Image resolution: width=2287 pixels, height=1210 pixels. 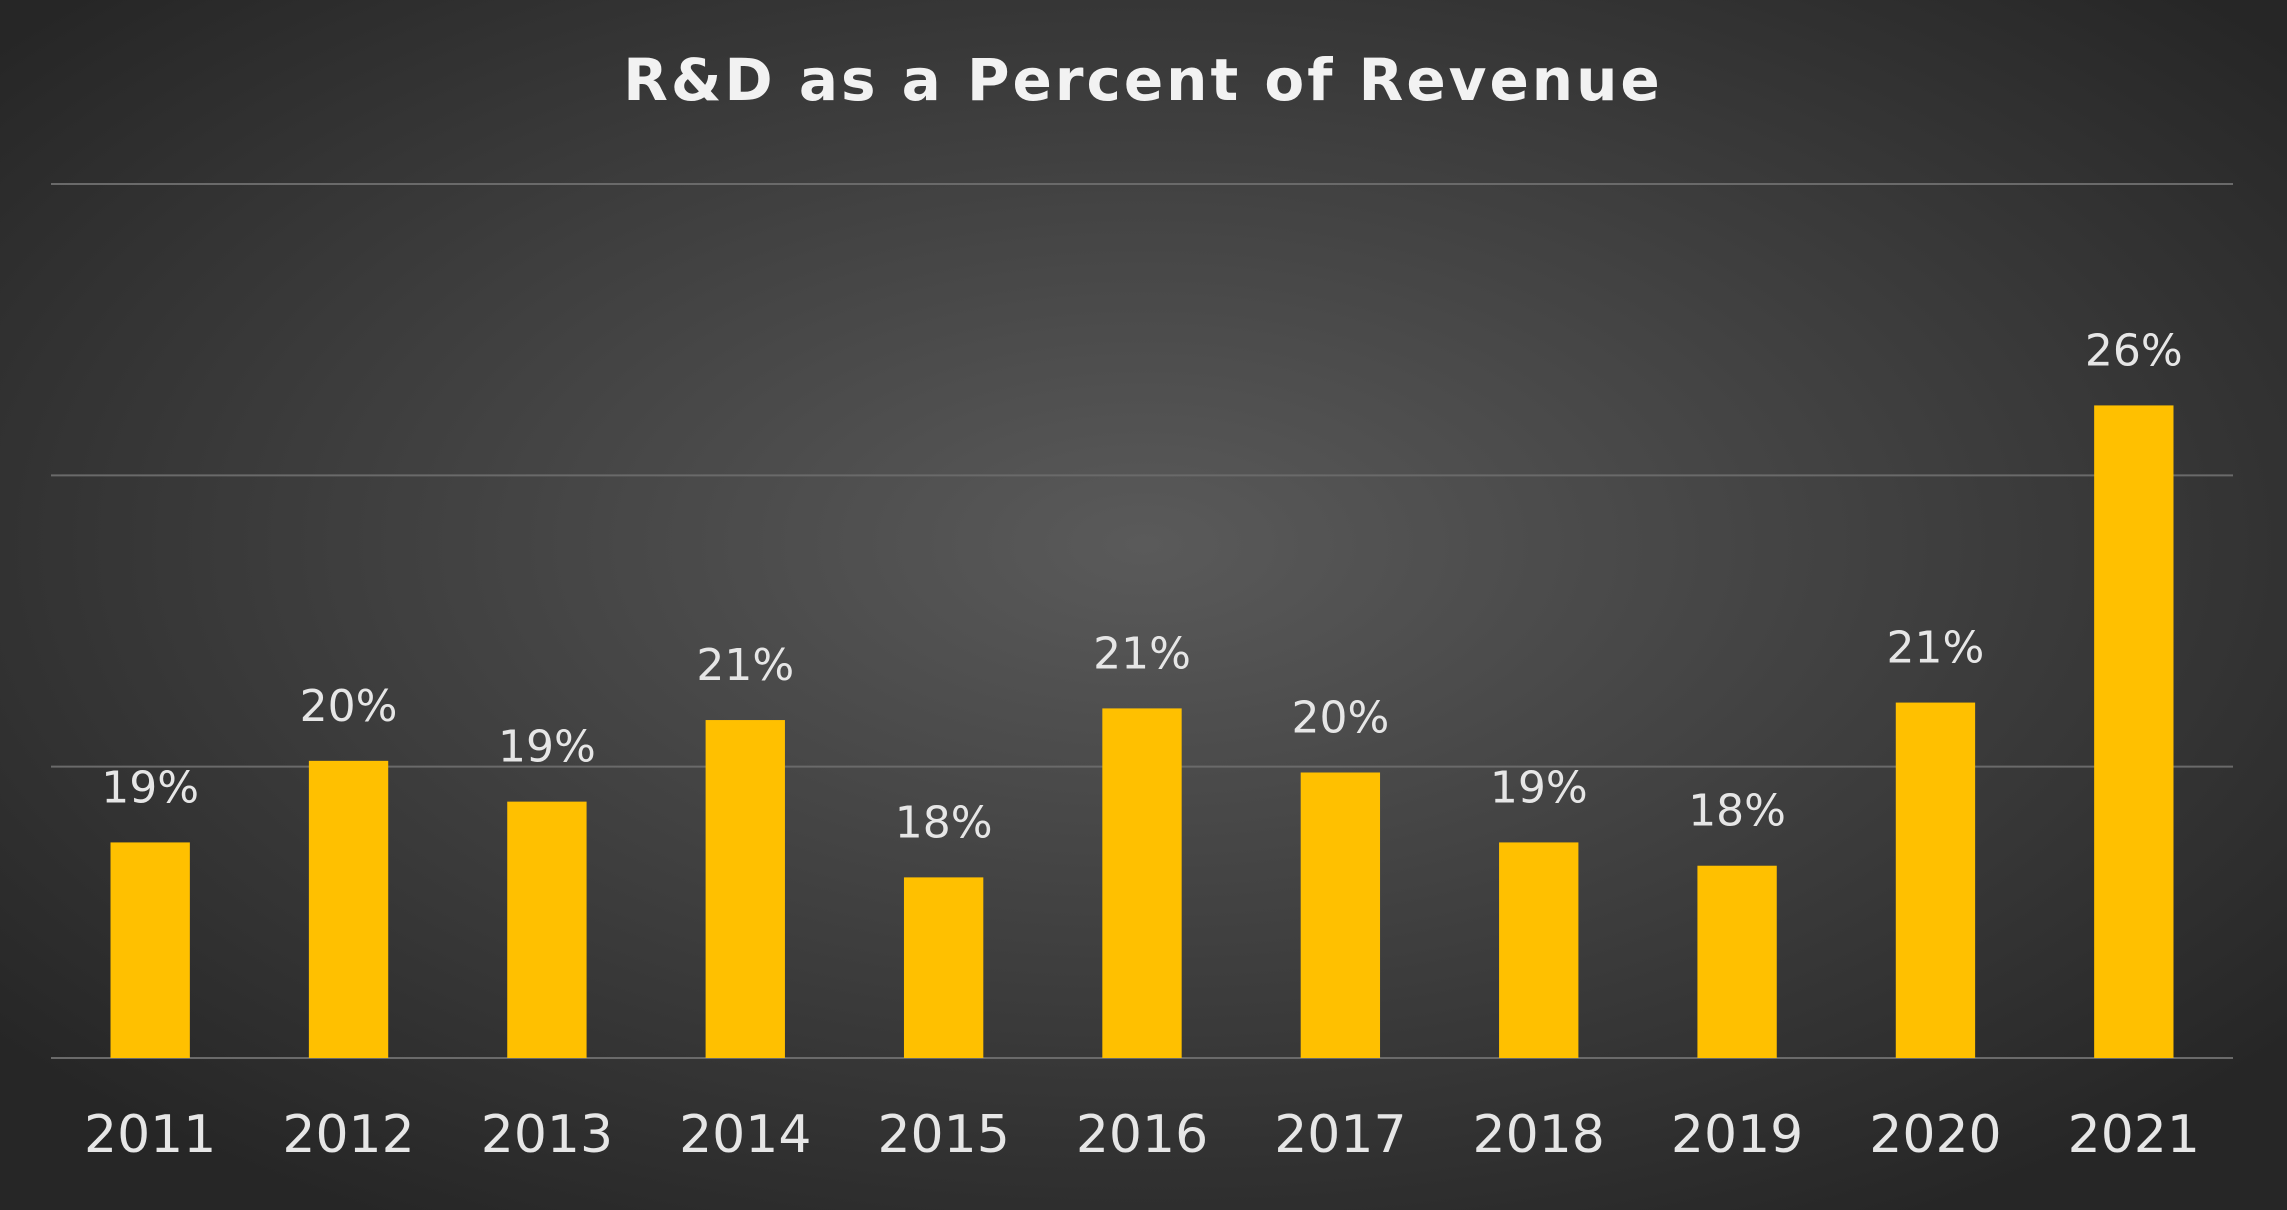 What do you see at coordinates (1340, 1135) in the screenshot?
I see `x-tick-label: 2017` at bounding box center [1340, 1135].